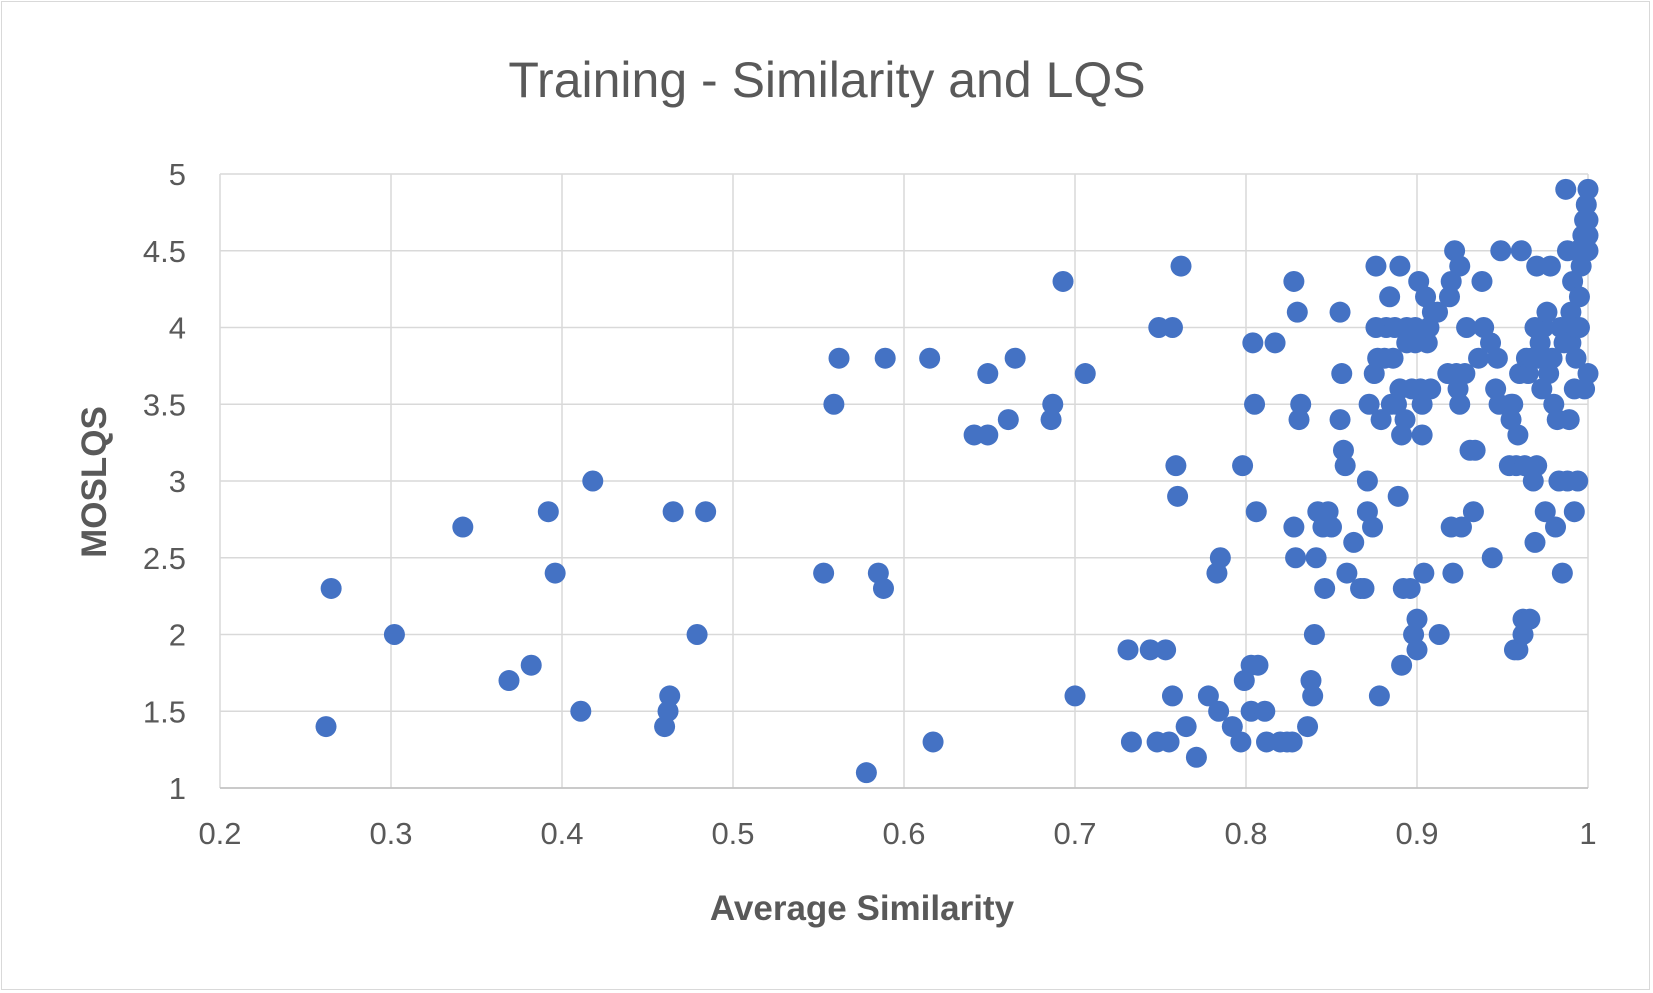 This screenshot has height=993, width=1653. What do you see at coordinates (164, 404) in the screenshot?
I see `y-tick-label: 3.5` at bounding box center [164, 404].